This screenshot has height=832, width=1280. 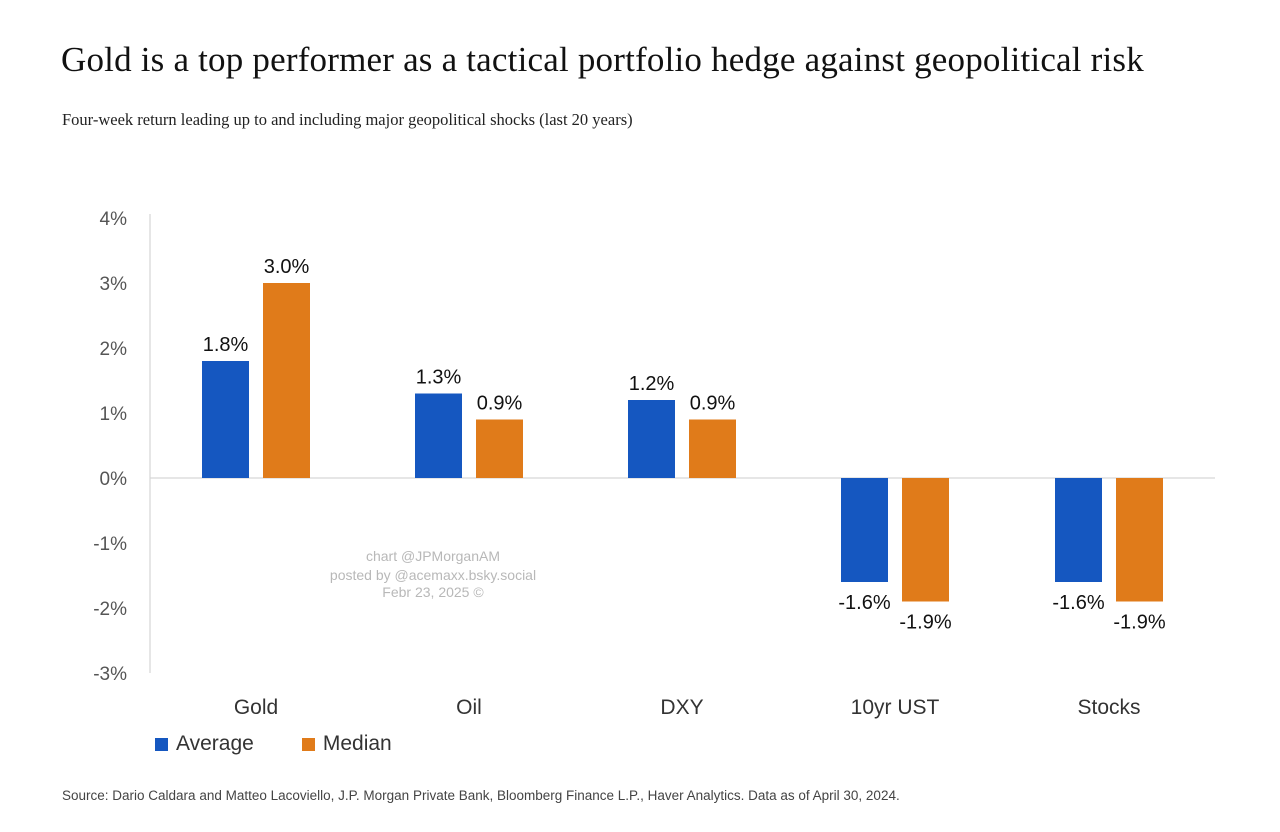 I want to click on y-tick-label: 2%, so click(x=114, y=349).